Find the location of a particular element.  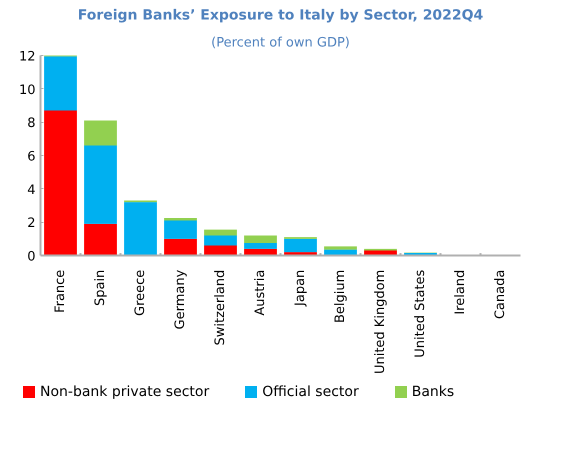

chart-title: Foreign Banks’ Exposure to Italy by Sector, 2022Q4 is located at coordinates (281, 16).